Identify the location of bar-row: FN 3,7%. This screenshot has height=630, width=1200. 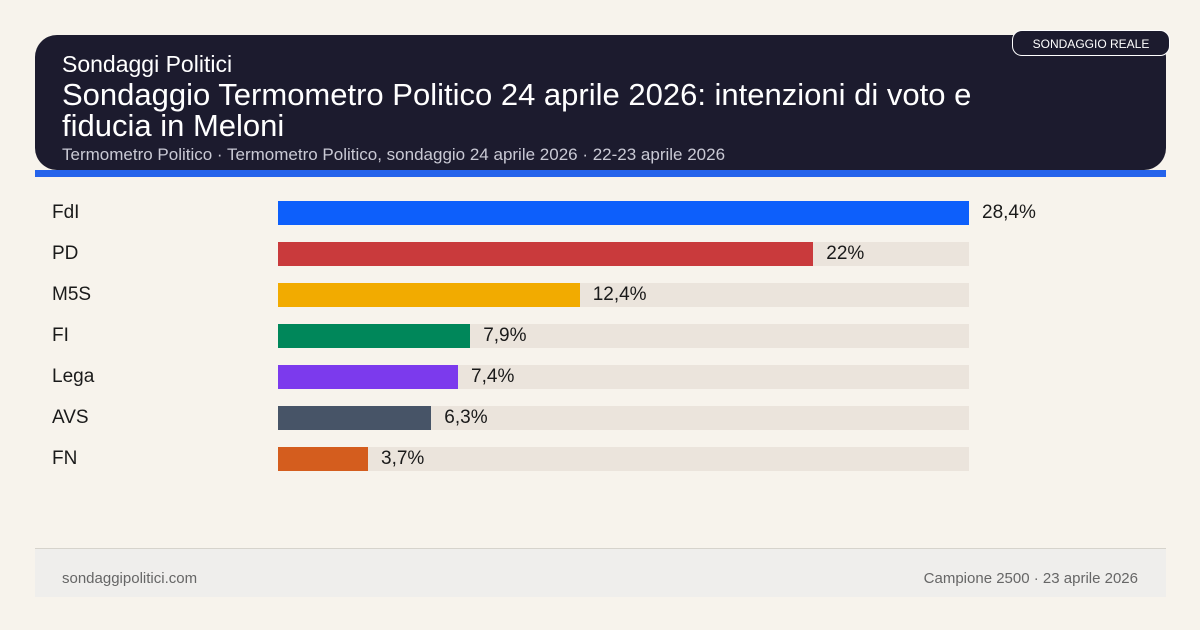
(600, 459).